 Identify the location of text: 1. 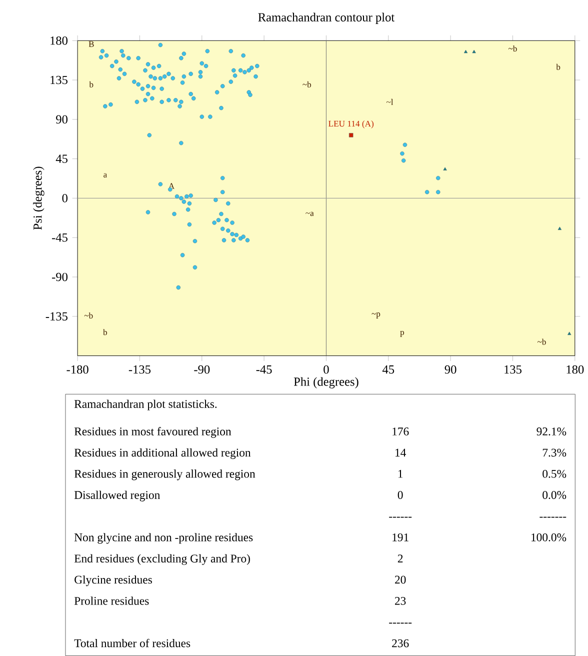
(400, 474).